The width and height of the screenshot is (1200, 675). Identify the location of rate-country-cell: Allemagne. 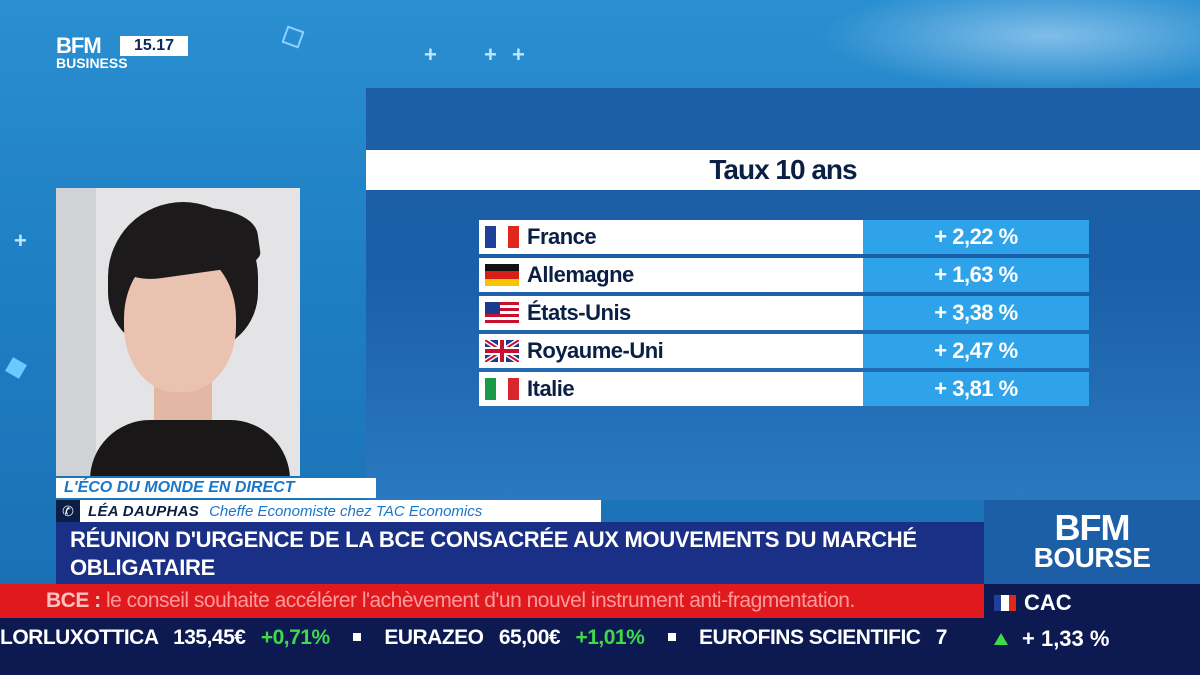
(671, 275).